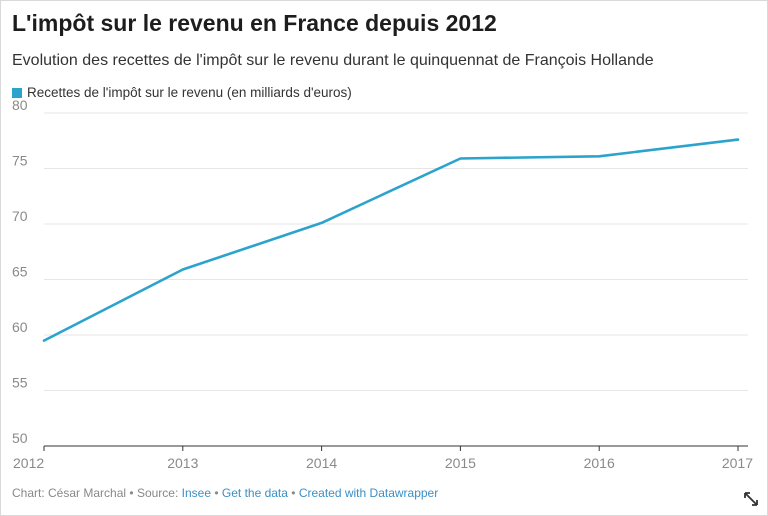 The width and height of the screenshot is (768, 516). Describe the element at coordinates (69, 493) in the screenshot. I see `footer-credit: Chart: César Marchal` at that location.